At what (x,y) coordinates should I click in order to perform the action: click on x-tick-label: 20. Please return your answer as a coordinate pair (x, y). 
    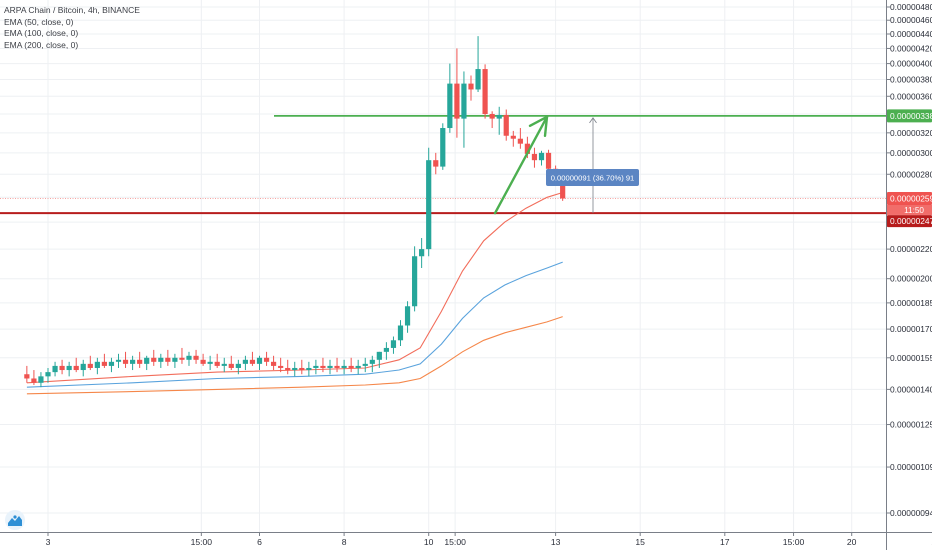
    Looking at the image, I should click on (852, 542).